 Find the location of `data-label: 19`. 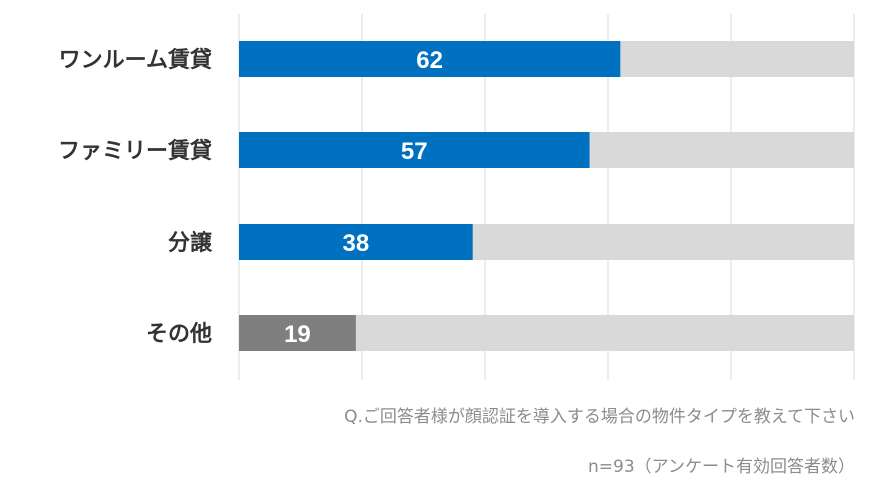

data-label: 19 is located at coordinates (297, 334).